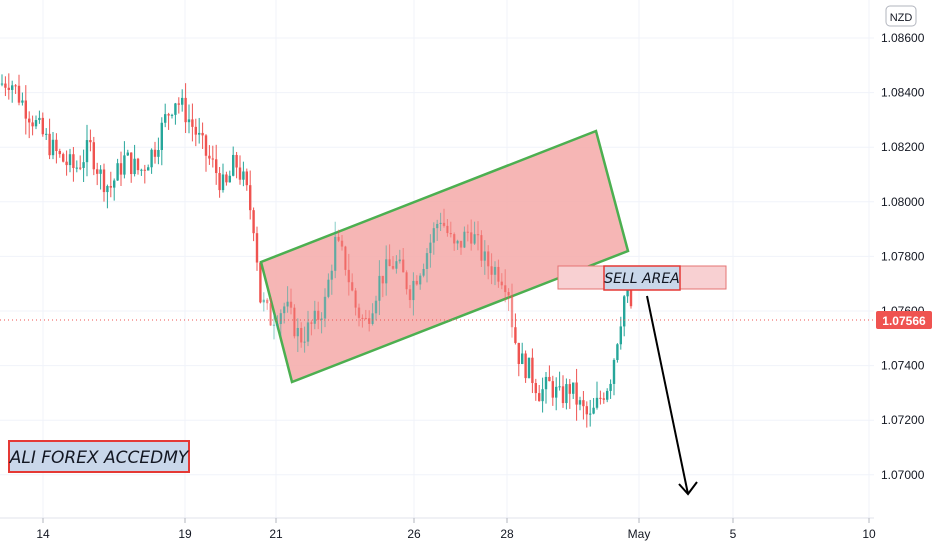  I want to click on currency-badge: NZD, so click(901, 16).